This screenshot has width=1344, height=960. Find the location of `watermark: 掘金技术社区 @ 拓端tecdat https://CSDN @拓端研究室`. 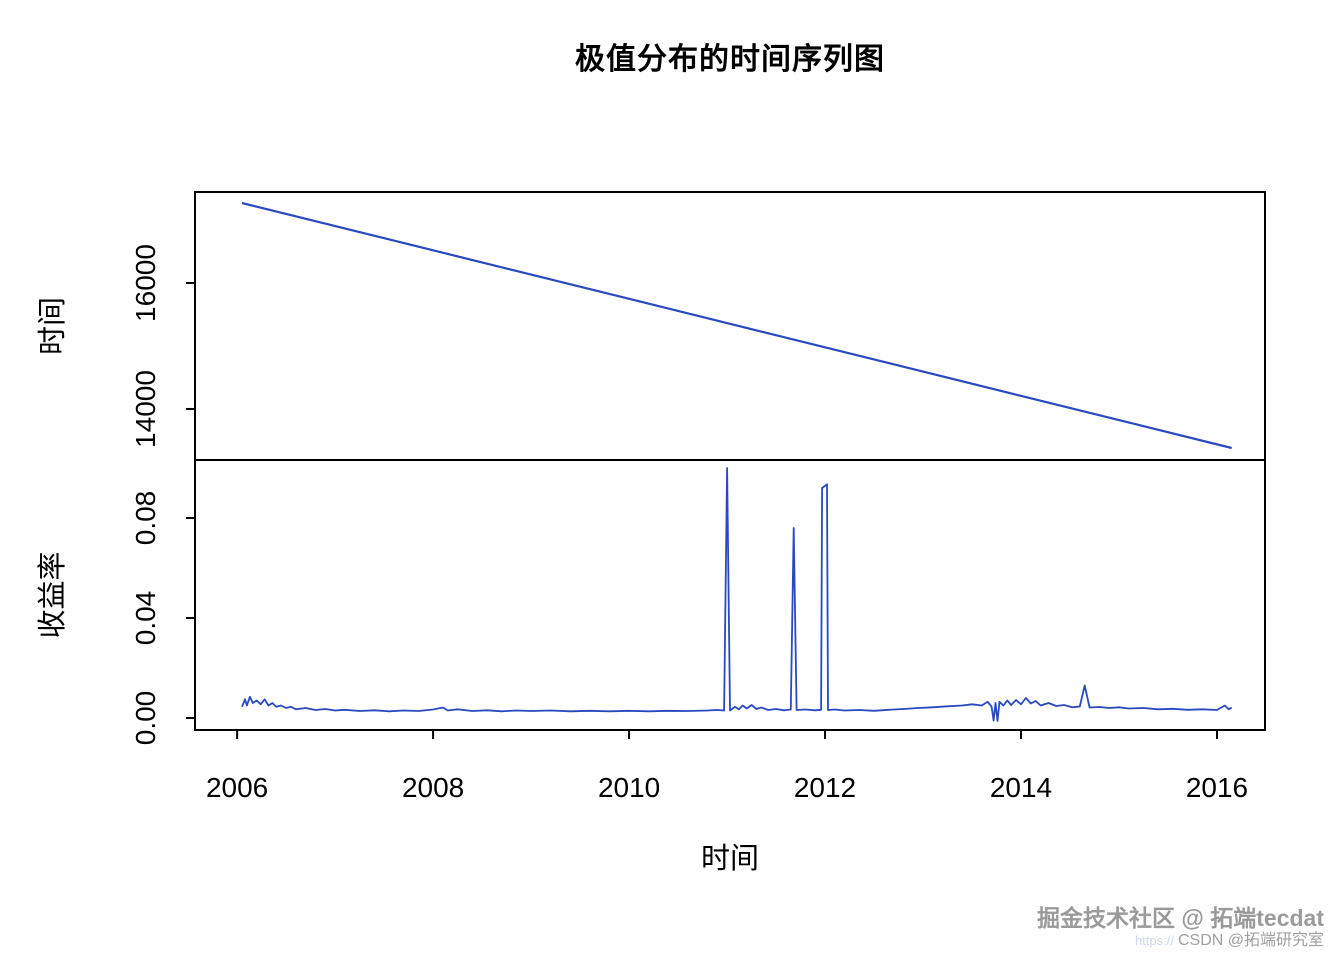

watermark: 掘金技术社区 @ 拓端tecdat https://CSDN @拓端研究室 is located at coordinates (1180, 927).